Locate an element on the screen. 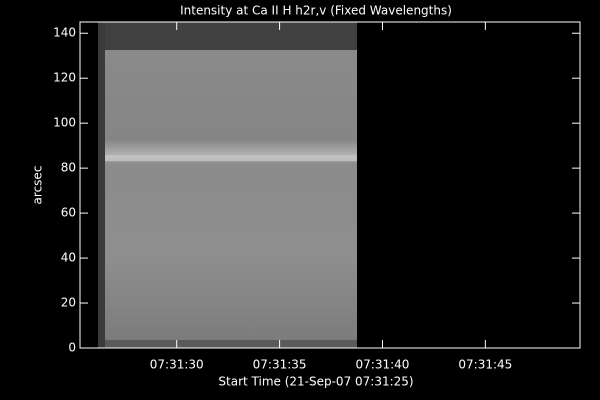 The image size is (600, 400). x-tick-label: 07:31:30 is located at coordinates (177, 365).